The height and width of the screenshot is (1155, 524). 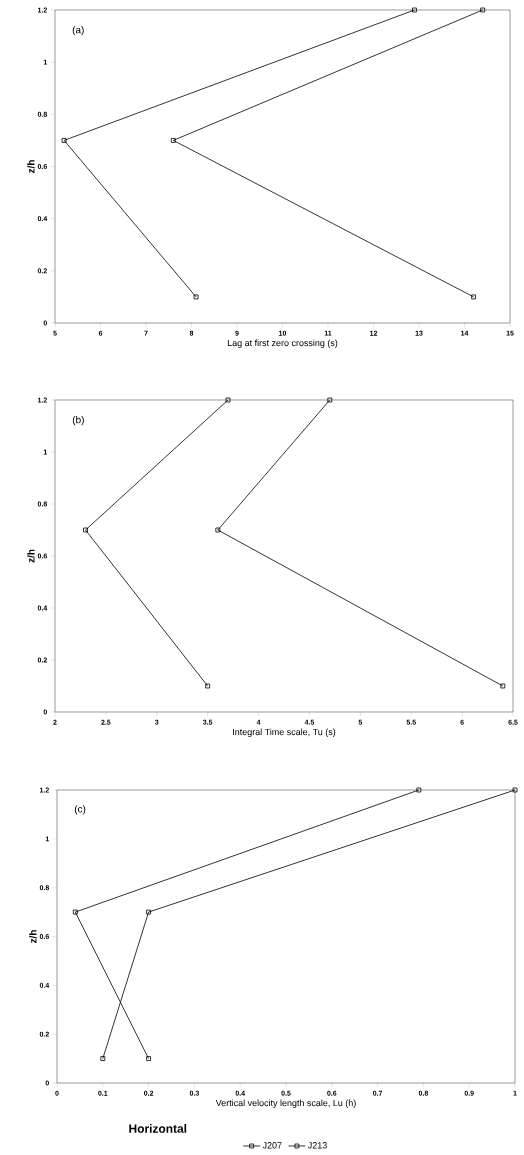 What do you see at coordinates (80, 810) in the screenshot?
I see `annotation: (c)` at bounding box center [80, 810].